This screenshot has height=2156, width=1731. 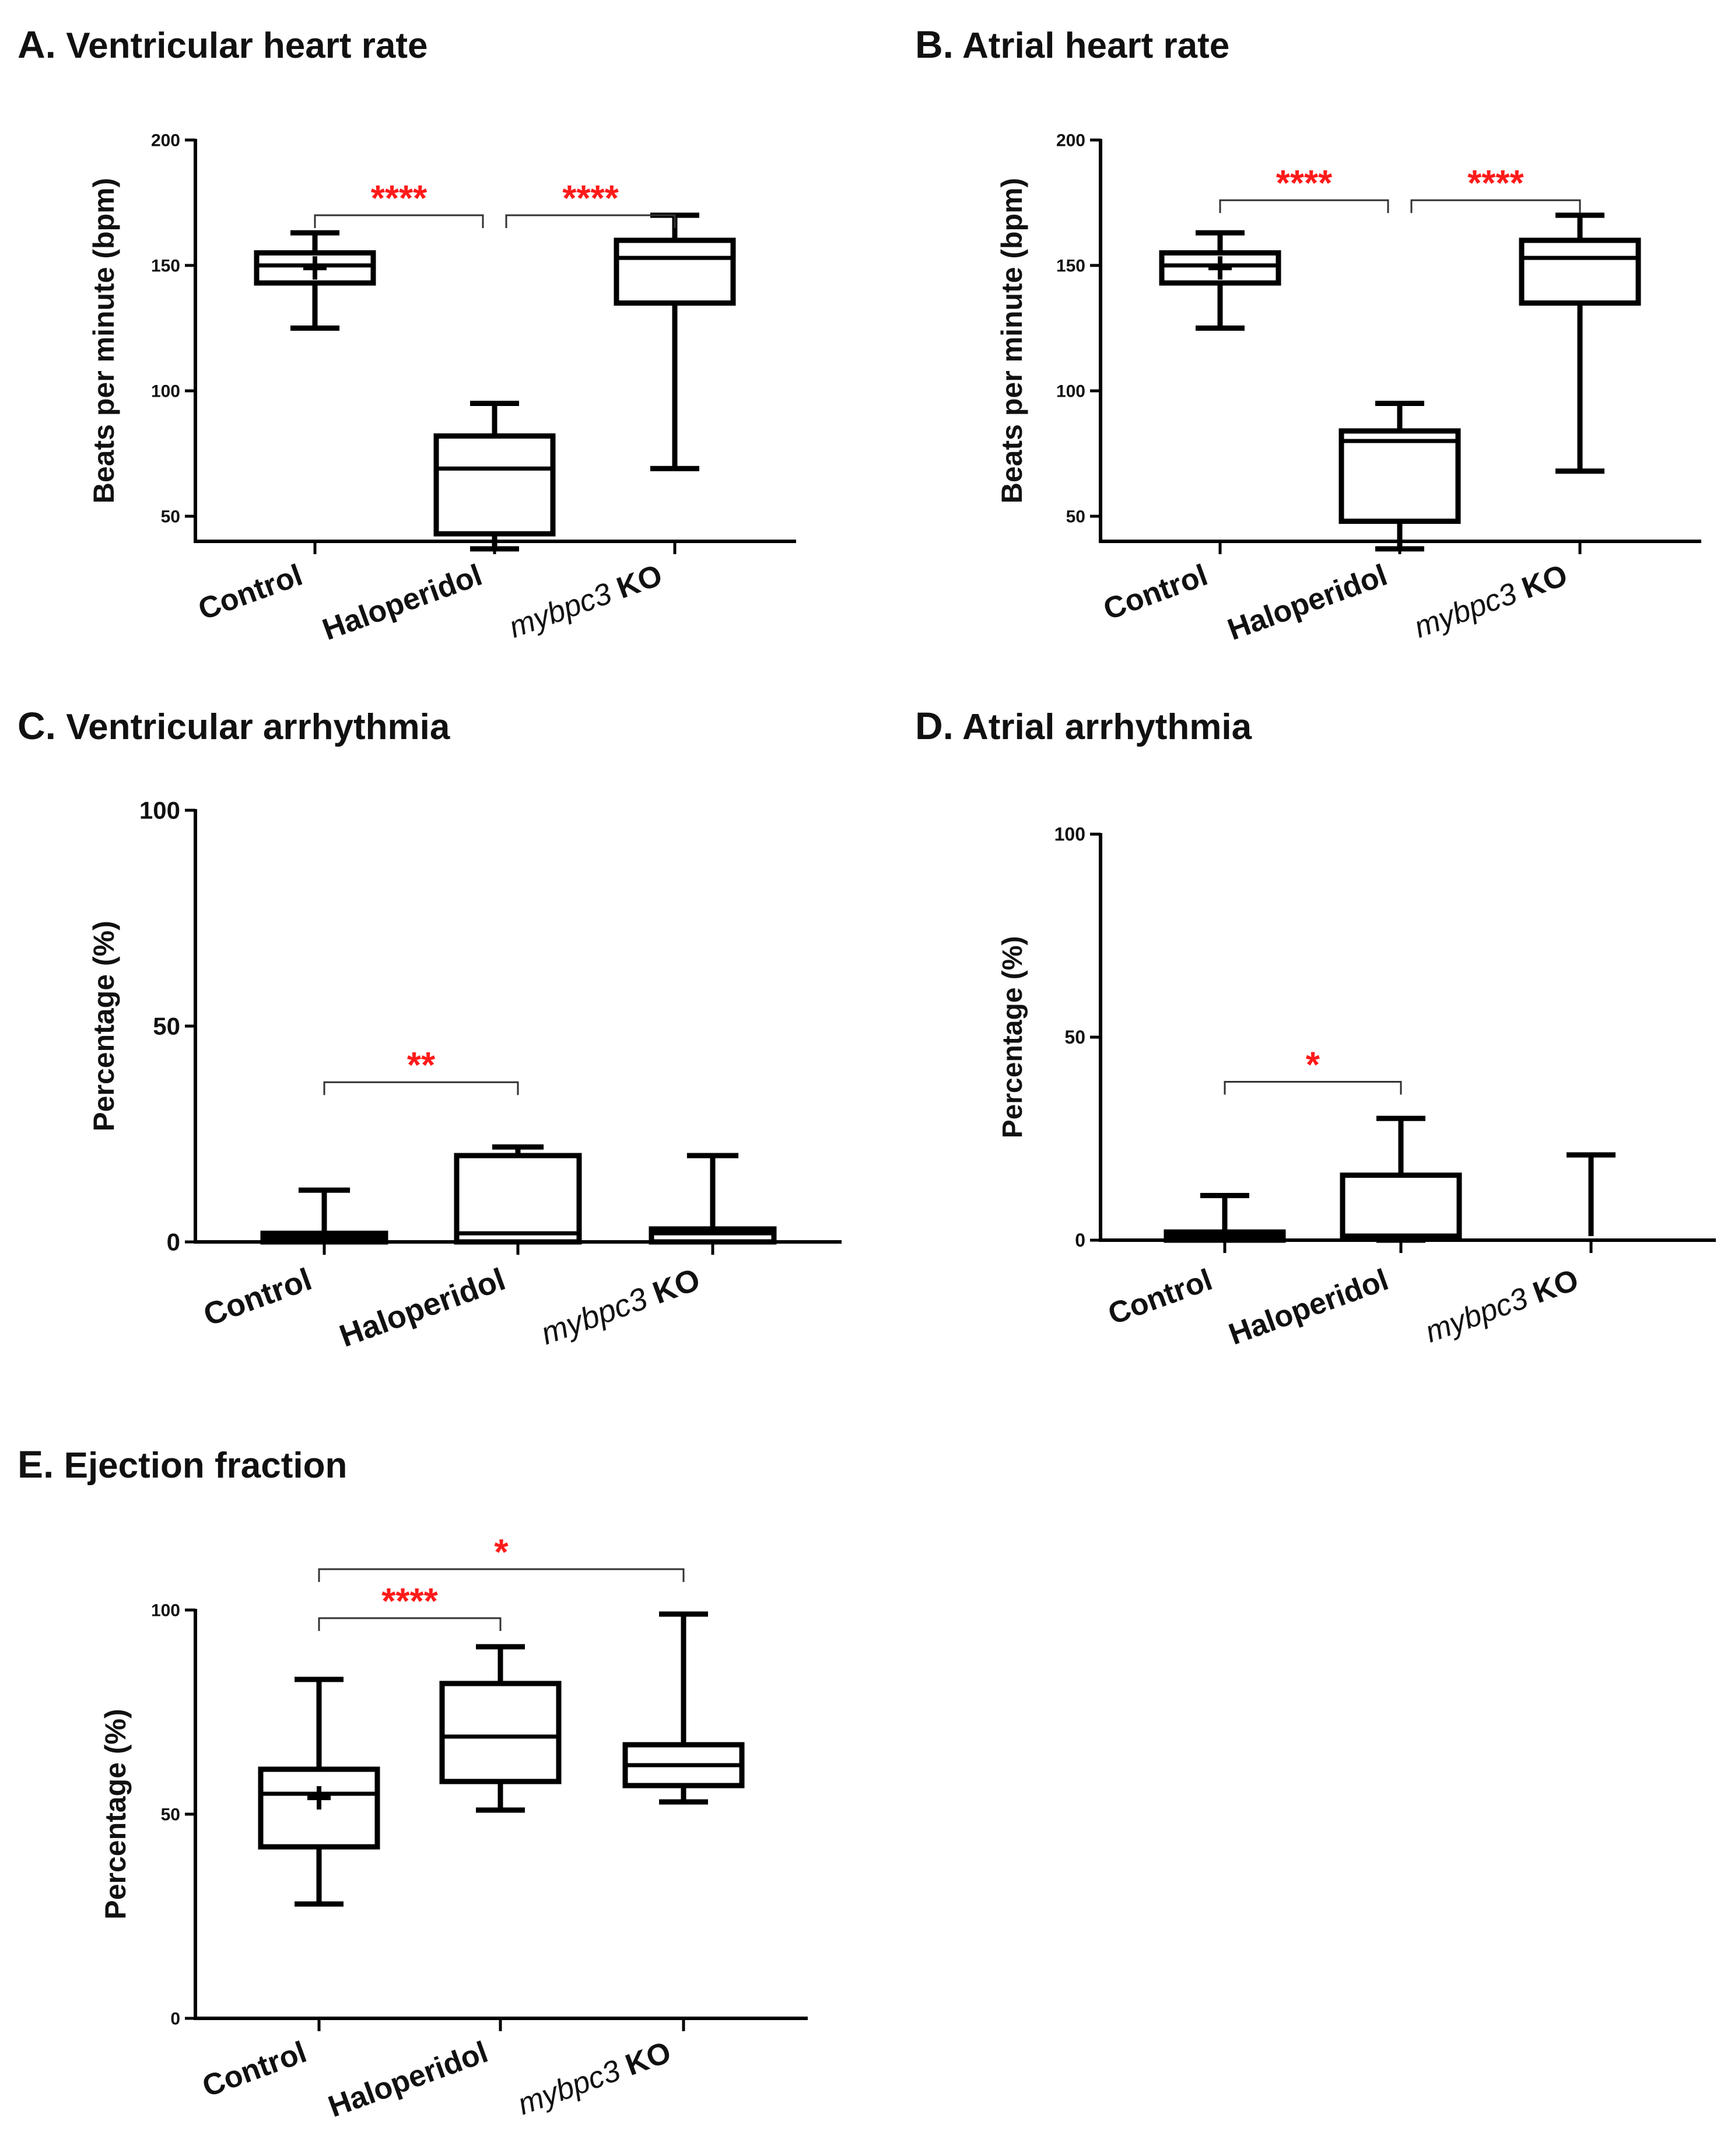 I want to click on panel-e-title: E. Ejection fraction, so click(x=182, y=1464).